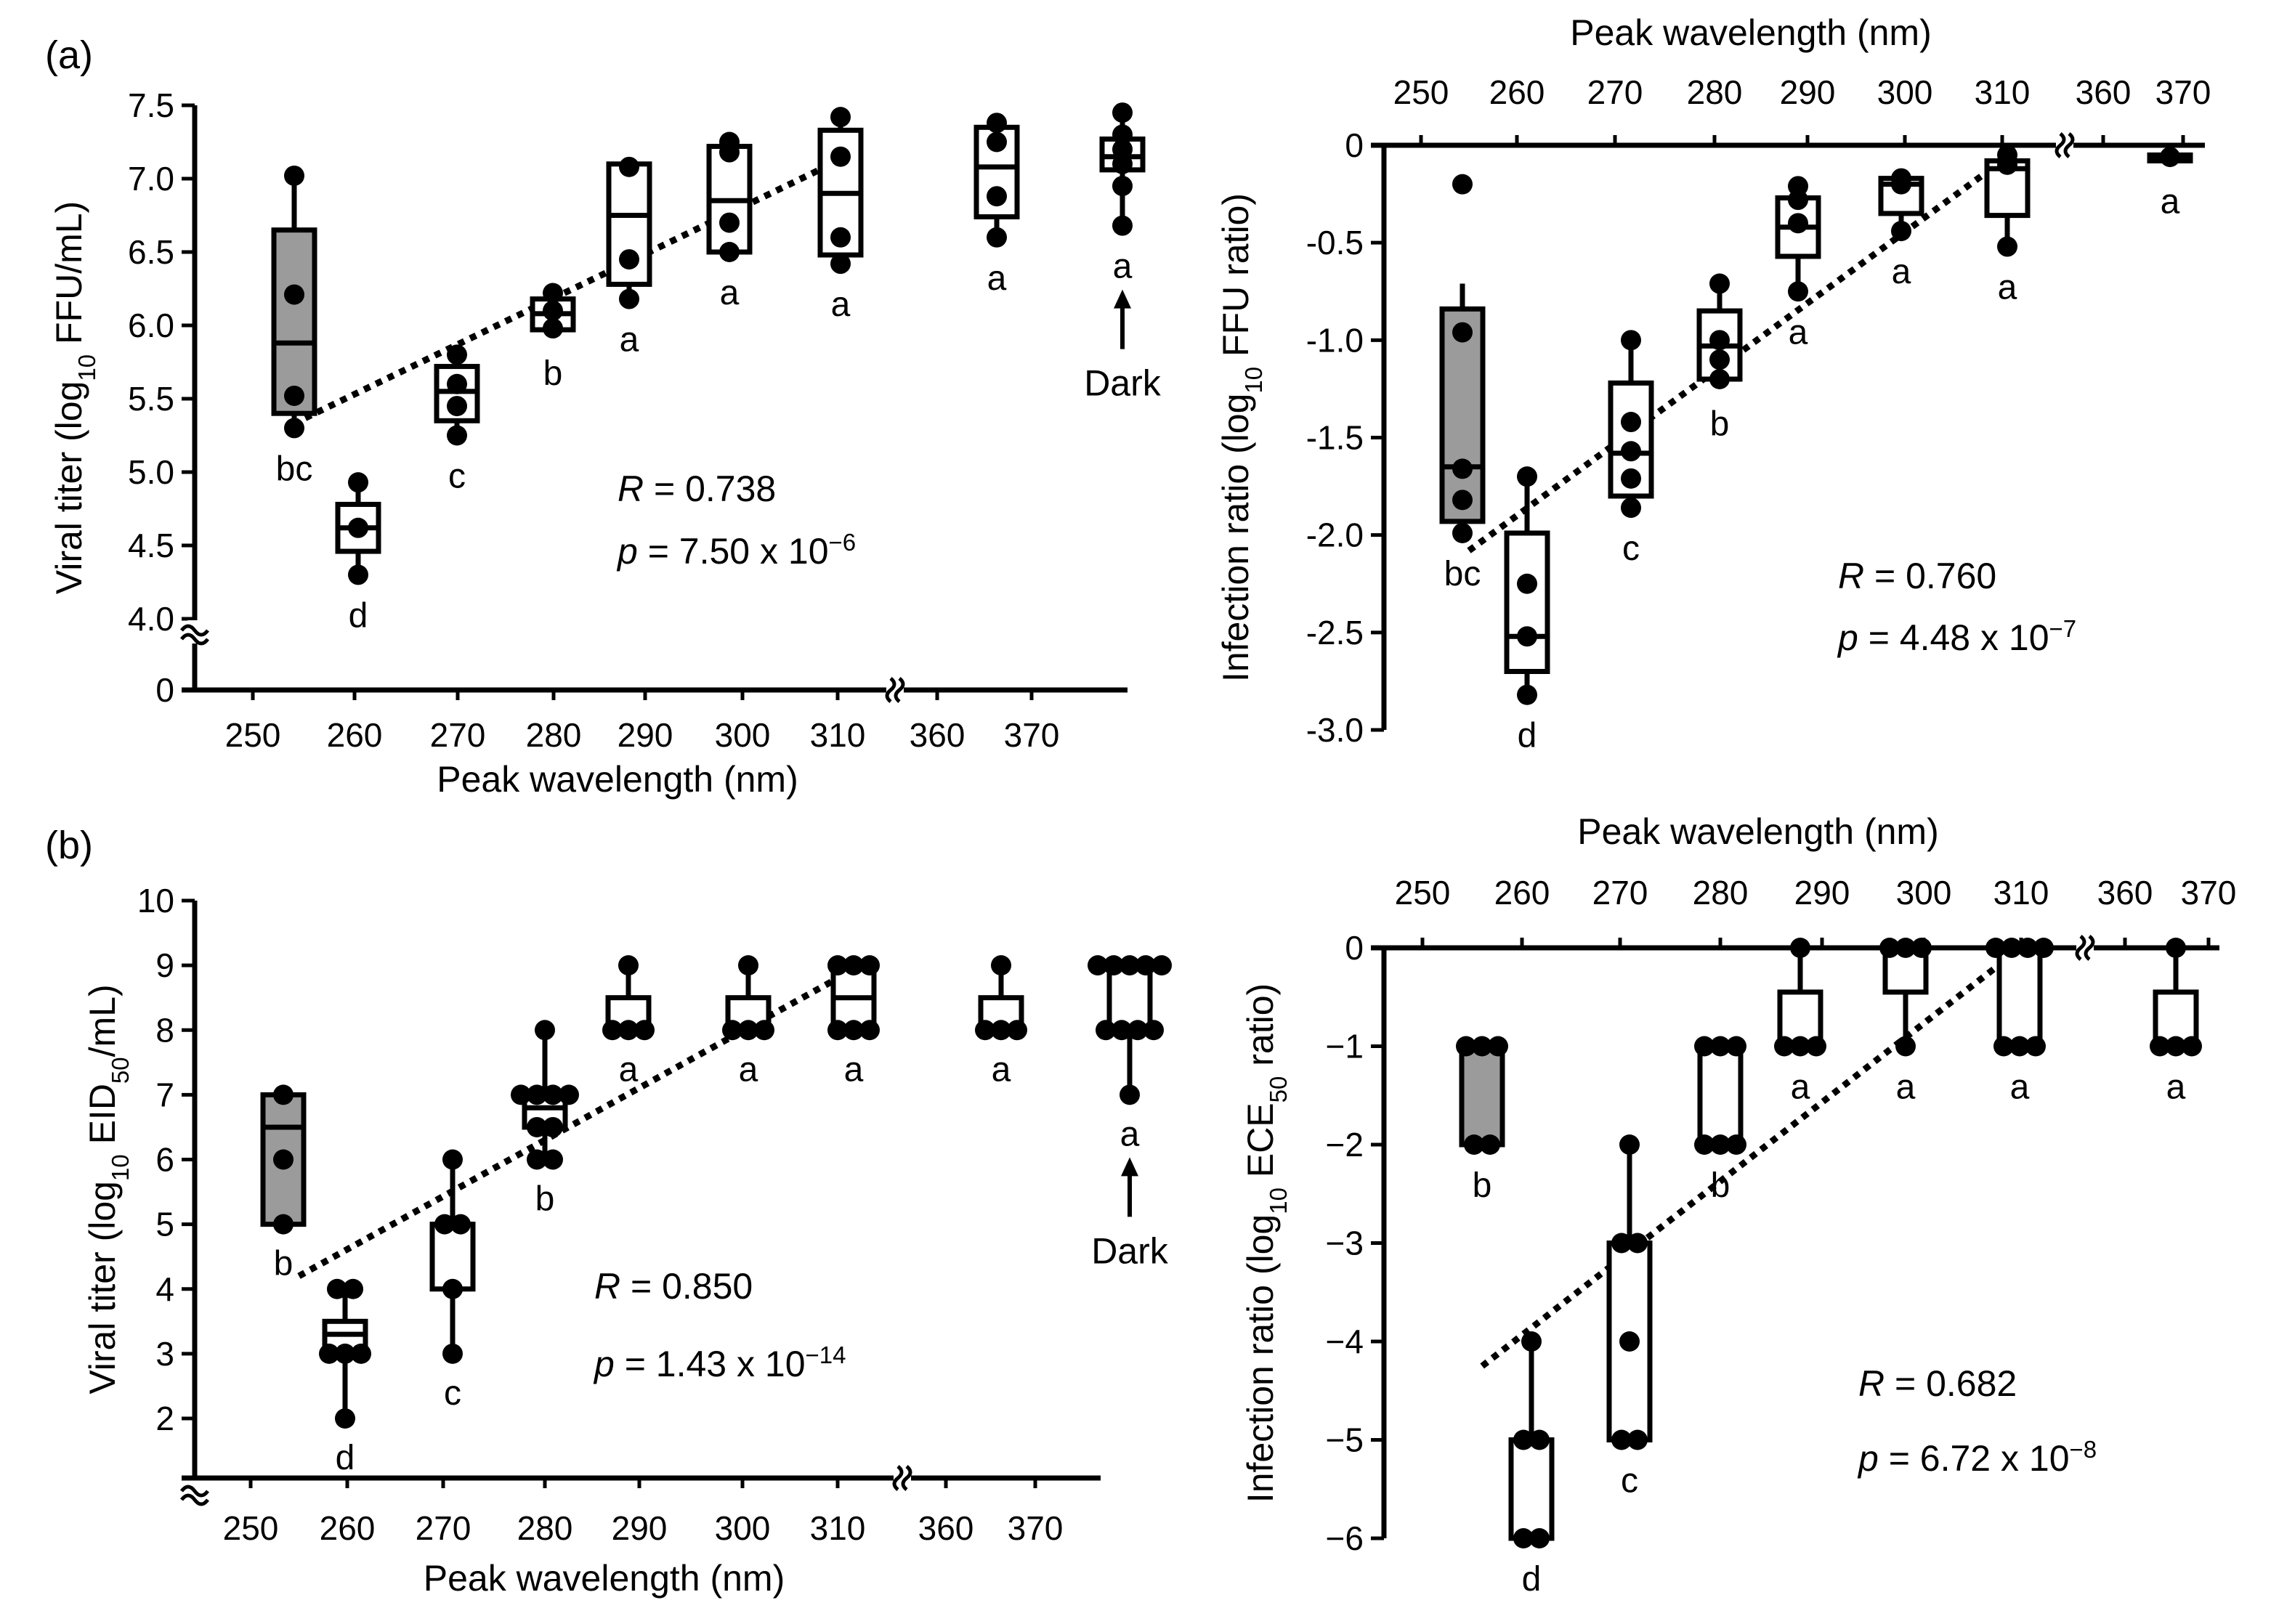  Describe the element at coordinates (1278, 1089) in the screenshot. I see `y-axis-title-part: 50` at that location.